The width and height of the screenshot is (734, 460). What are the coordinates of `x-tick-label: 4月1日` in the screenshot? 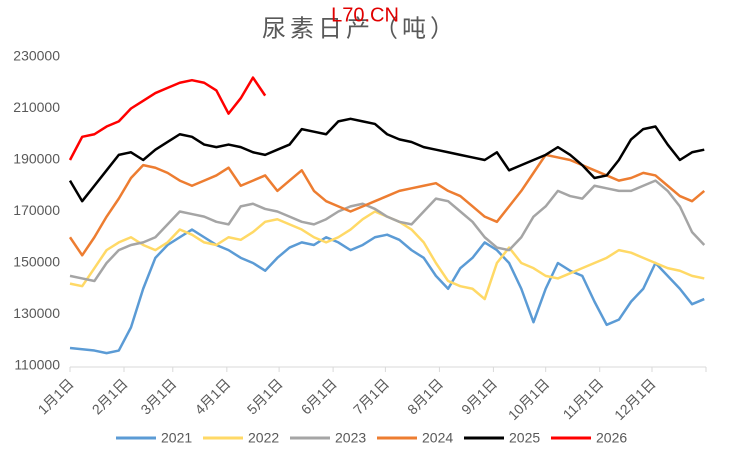 It's located at (212, 396).